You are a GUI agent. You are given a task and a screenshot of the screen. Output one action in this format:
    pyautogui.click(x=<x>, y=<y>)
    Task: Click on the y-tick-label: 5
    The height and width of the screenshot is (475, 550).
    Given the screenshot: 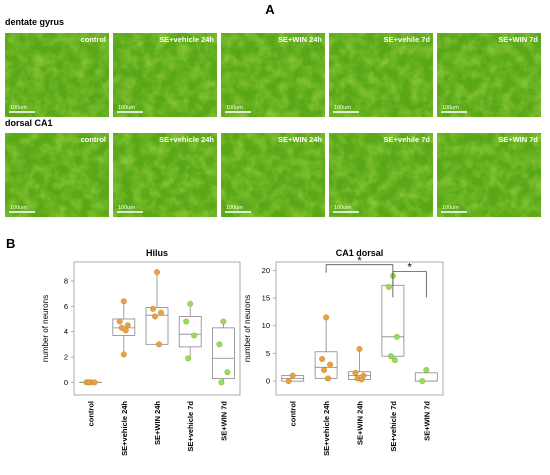 What is the action you would take?
    pyautogui.click(x=268, y=353)
    